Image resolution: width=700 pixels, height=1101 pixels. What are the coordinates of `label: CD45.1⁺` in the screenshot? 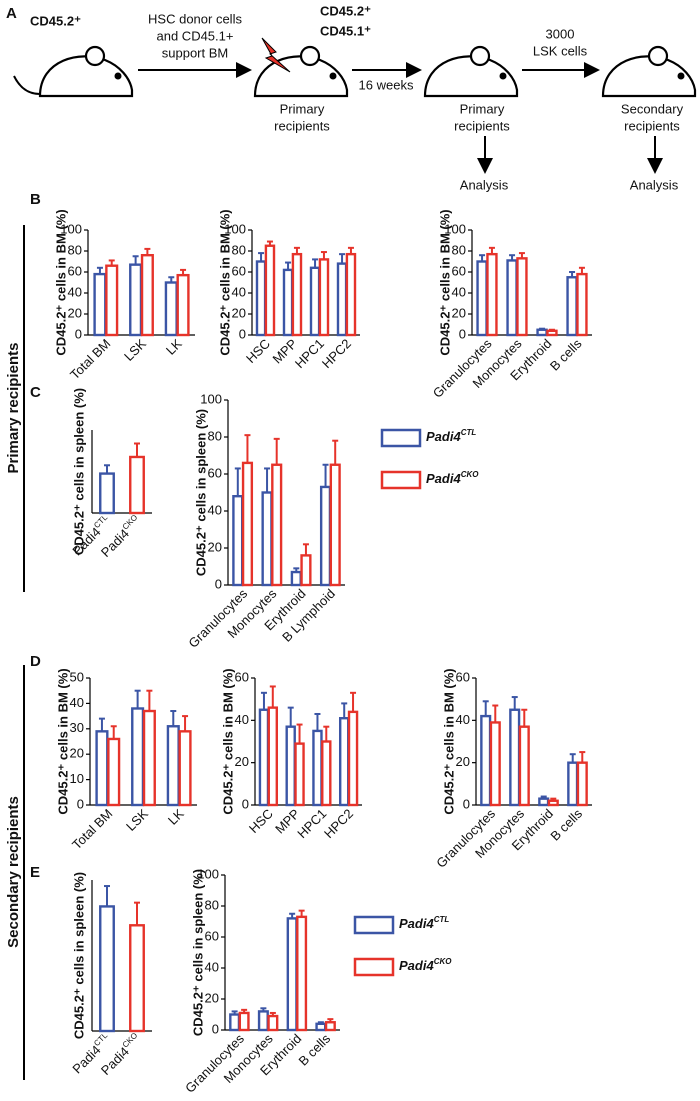 It's located at (345, 30).